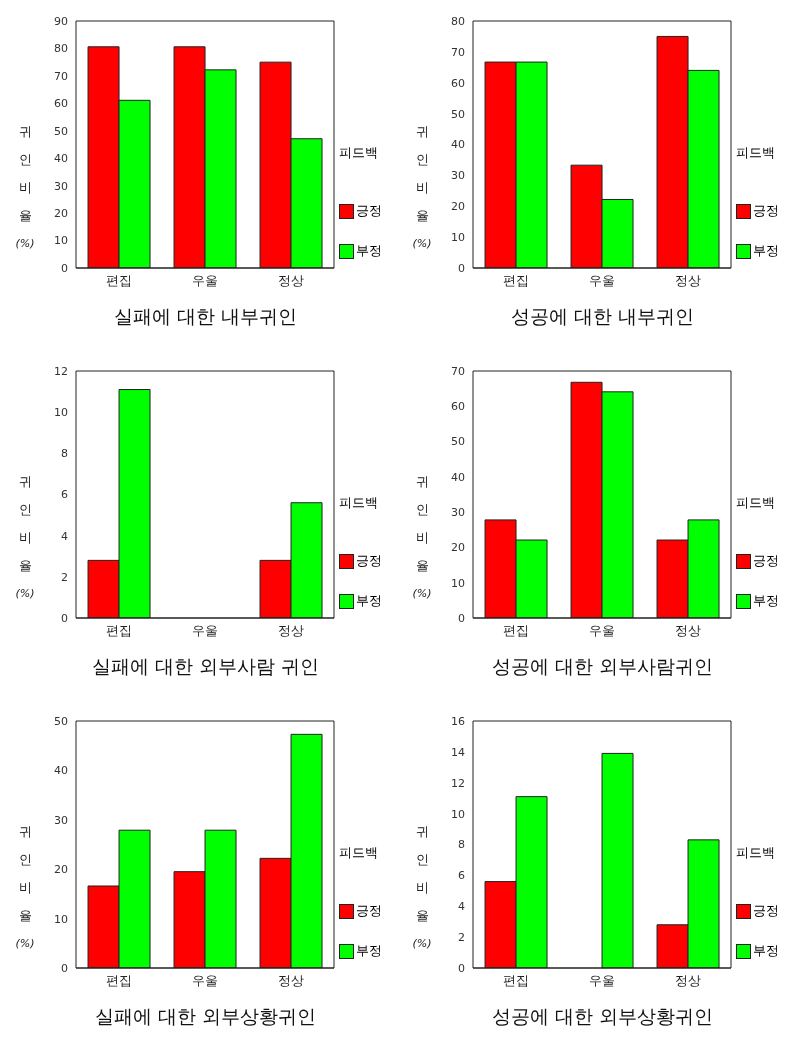 Image resolution: width=807 pixels, height=1059 pixels. Describe the element at coordinates (205, 666) in the screenshot. I see `text: 실패에 대한 외부사람 귀인` at that location.